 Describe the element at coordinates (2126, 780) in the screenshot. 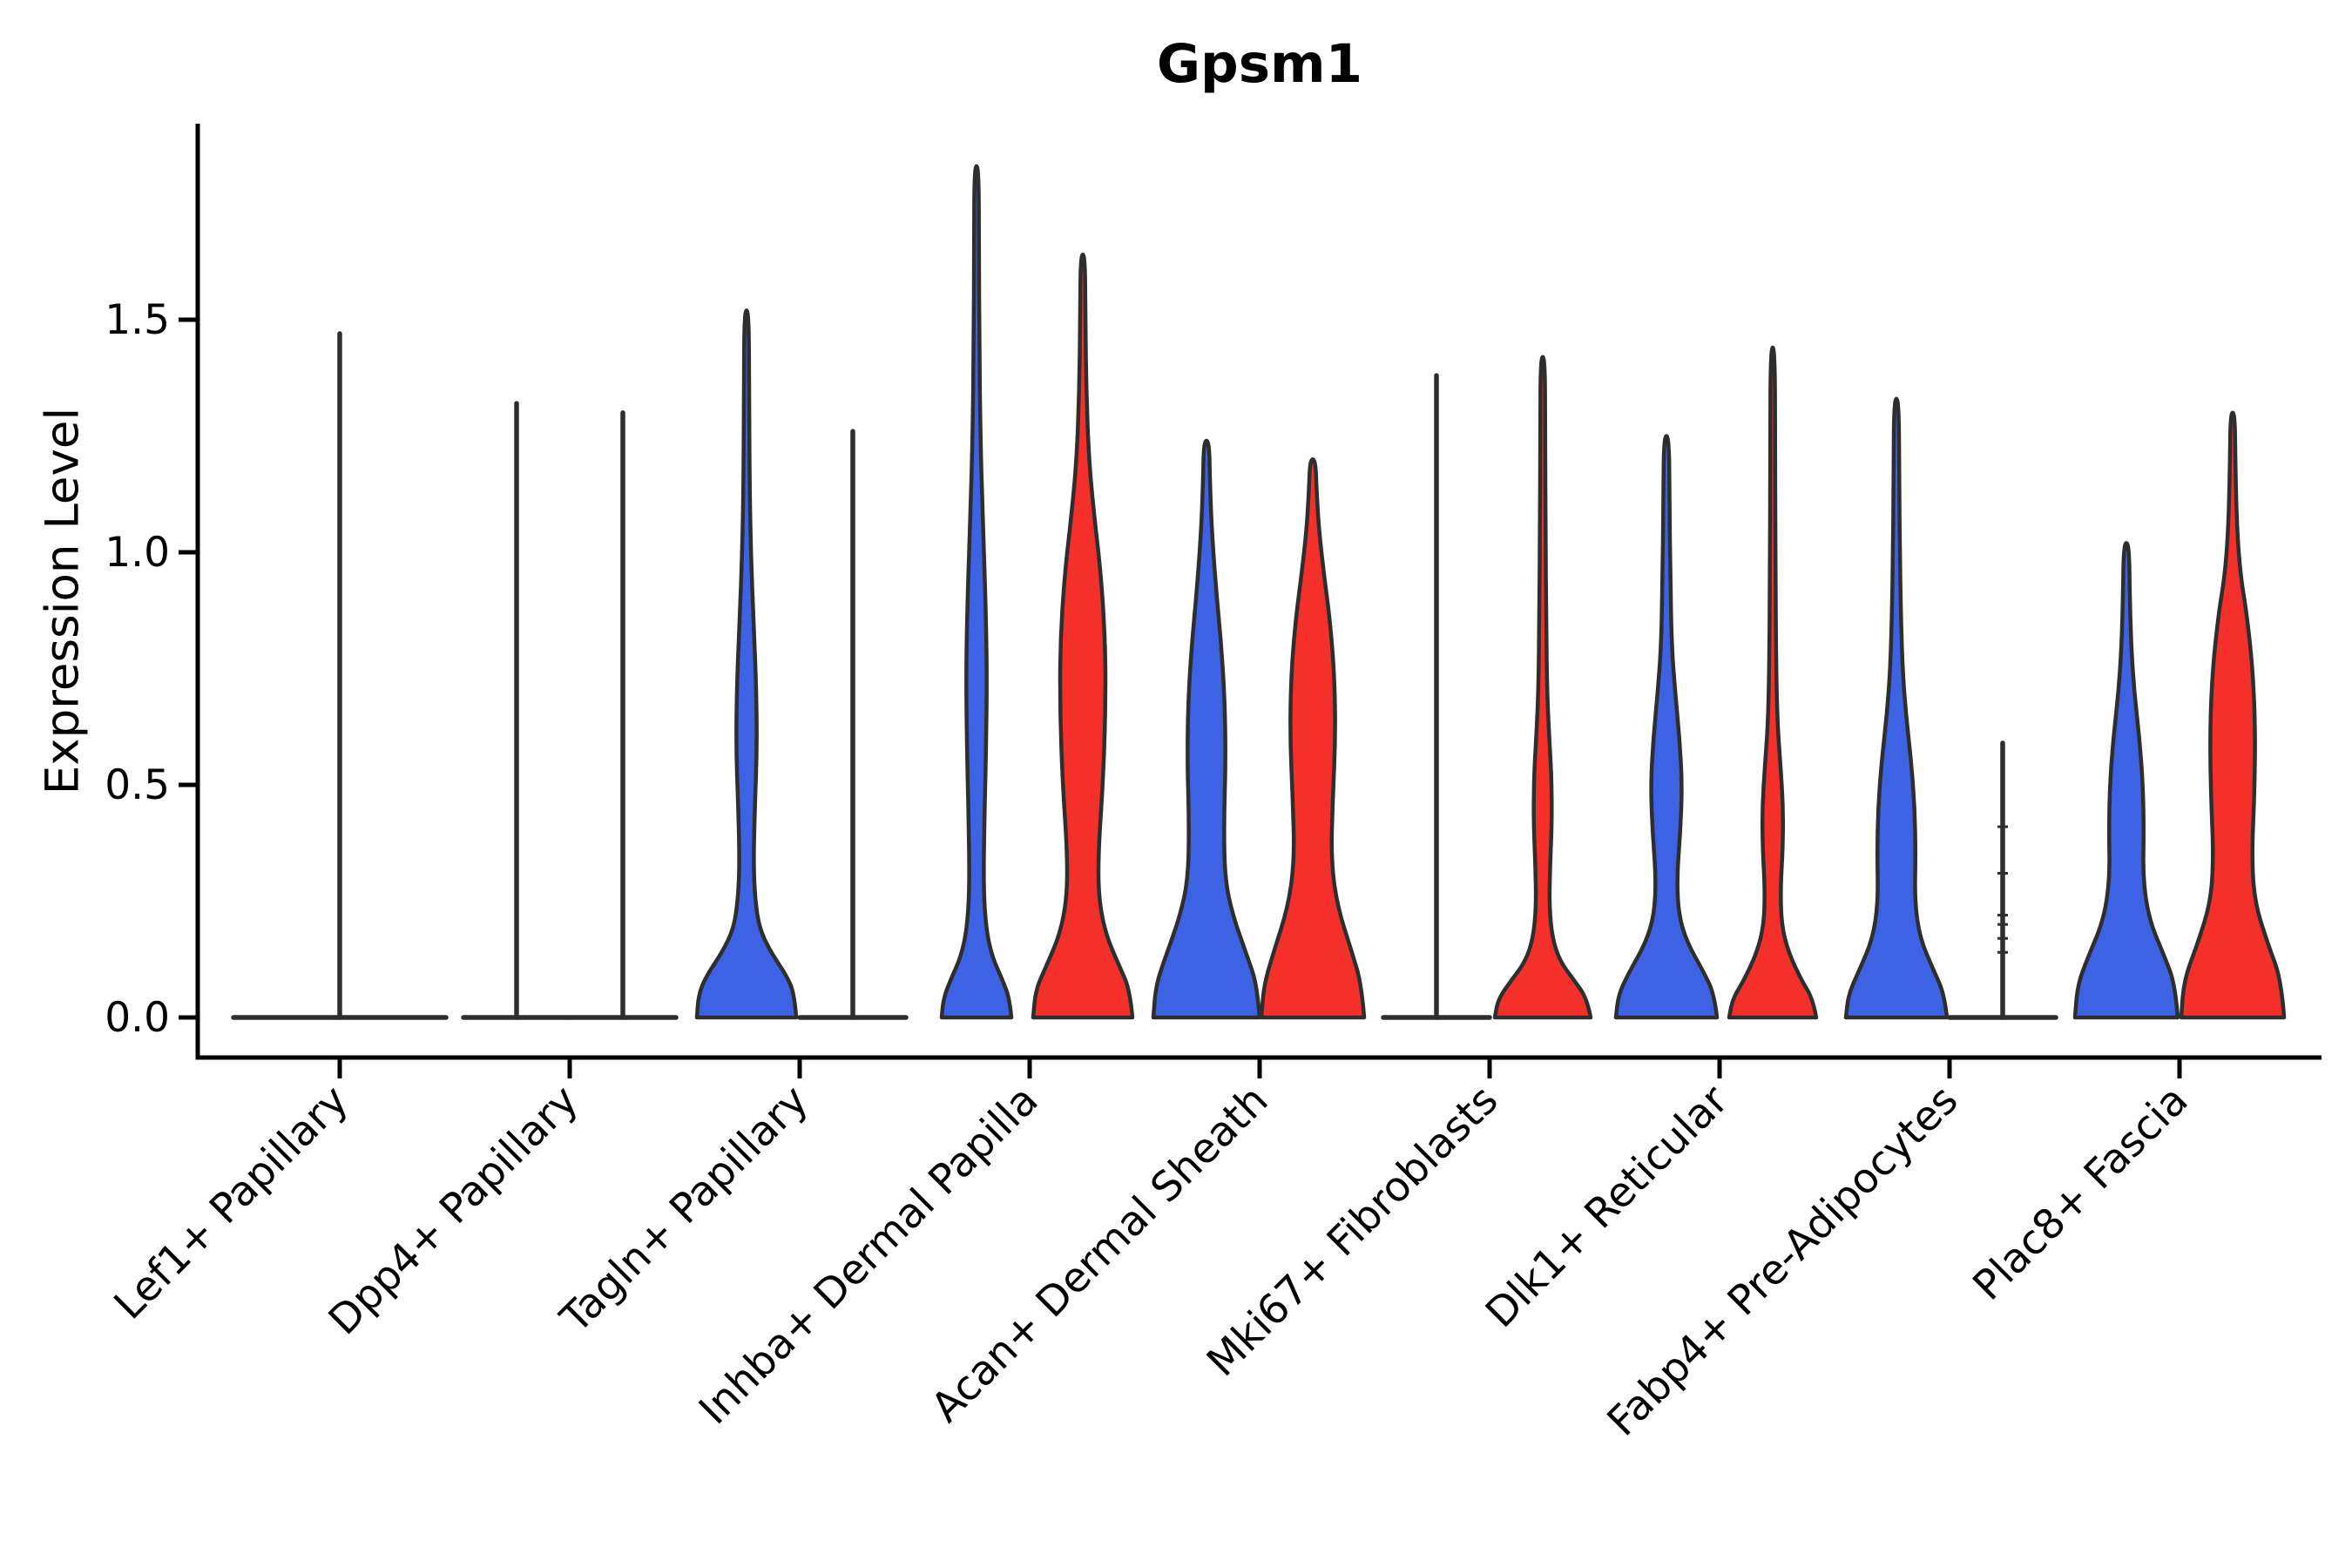

I see `violin-plac8-fascia-blue` at that location.